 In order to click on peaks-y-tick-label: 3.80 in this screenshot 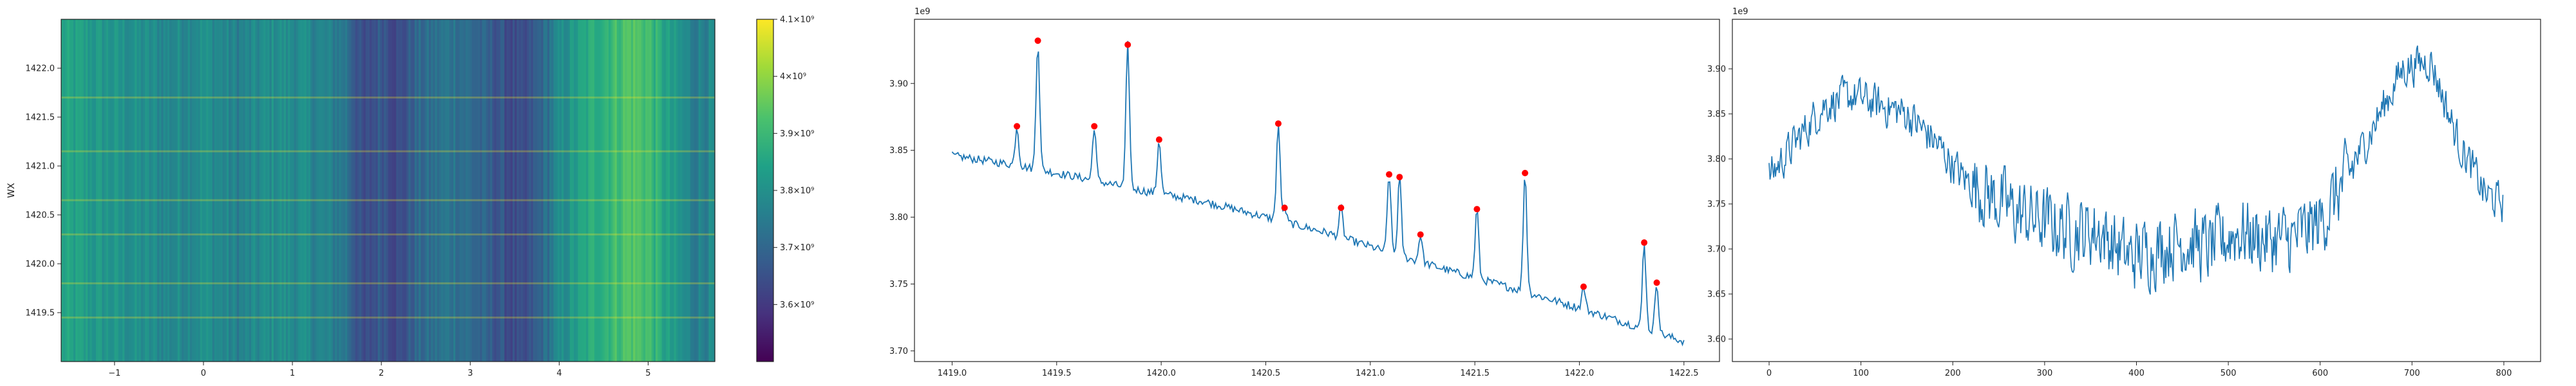, I will do `click(899, 218)`.